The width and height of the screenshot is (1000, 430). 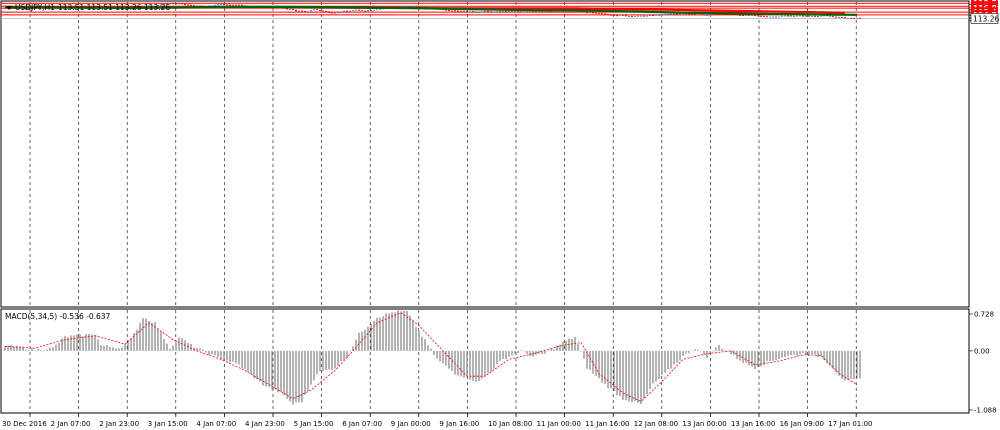 I want to click on time-tick-label: 30 Dec 2016, so click(x=24, y=424).